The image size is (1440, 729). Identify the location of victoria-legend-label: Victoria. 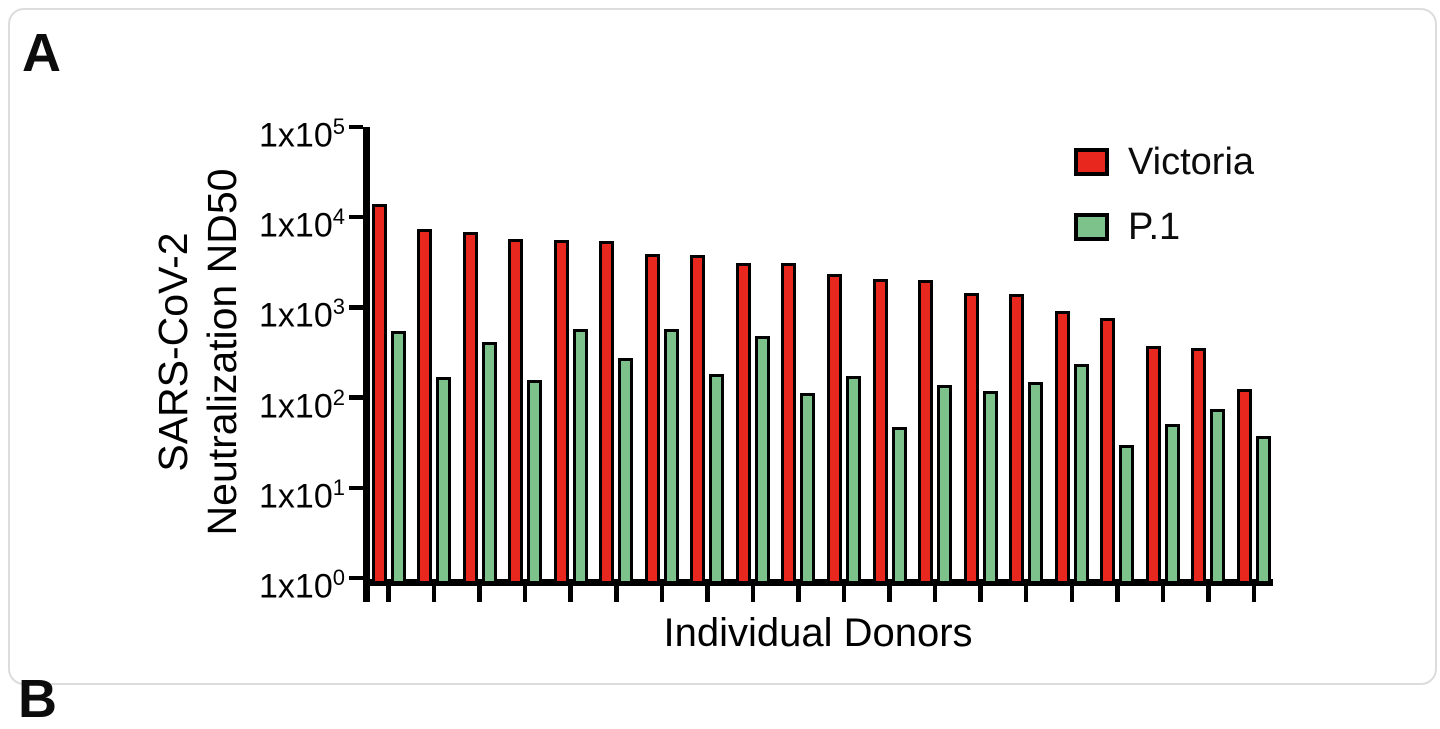
(1191, 162).